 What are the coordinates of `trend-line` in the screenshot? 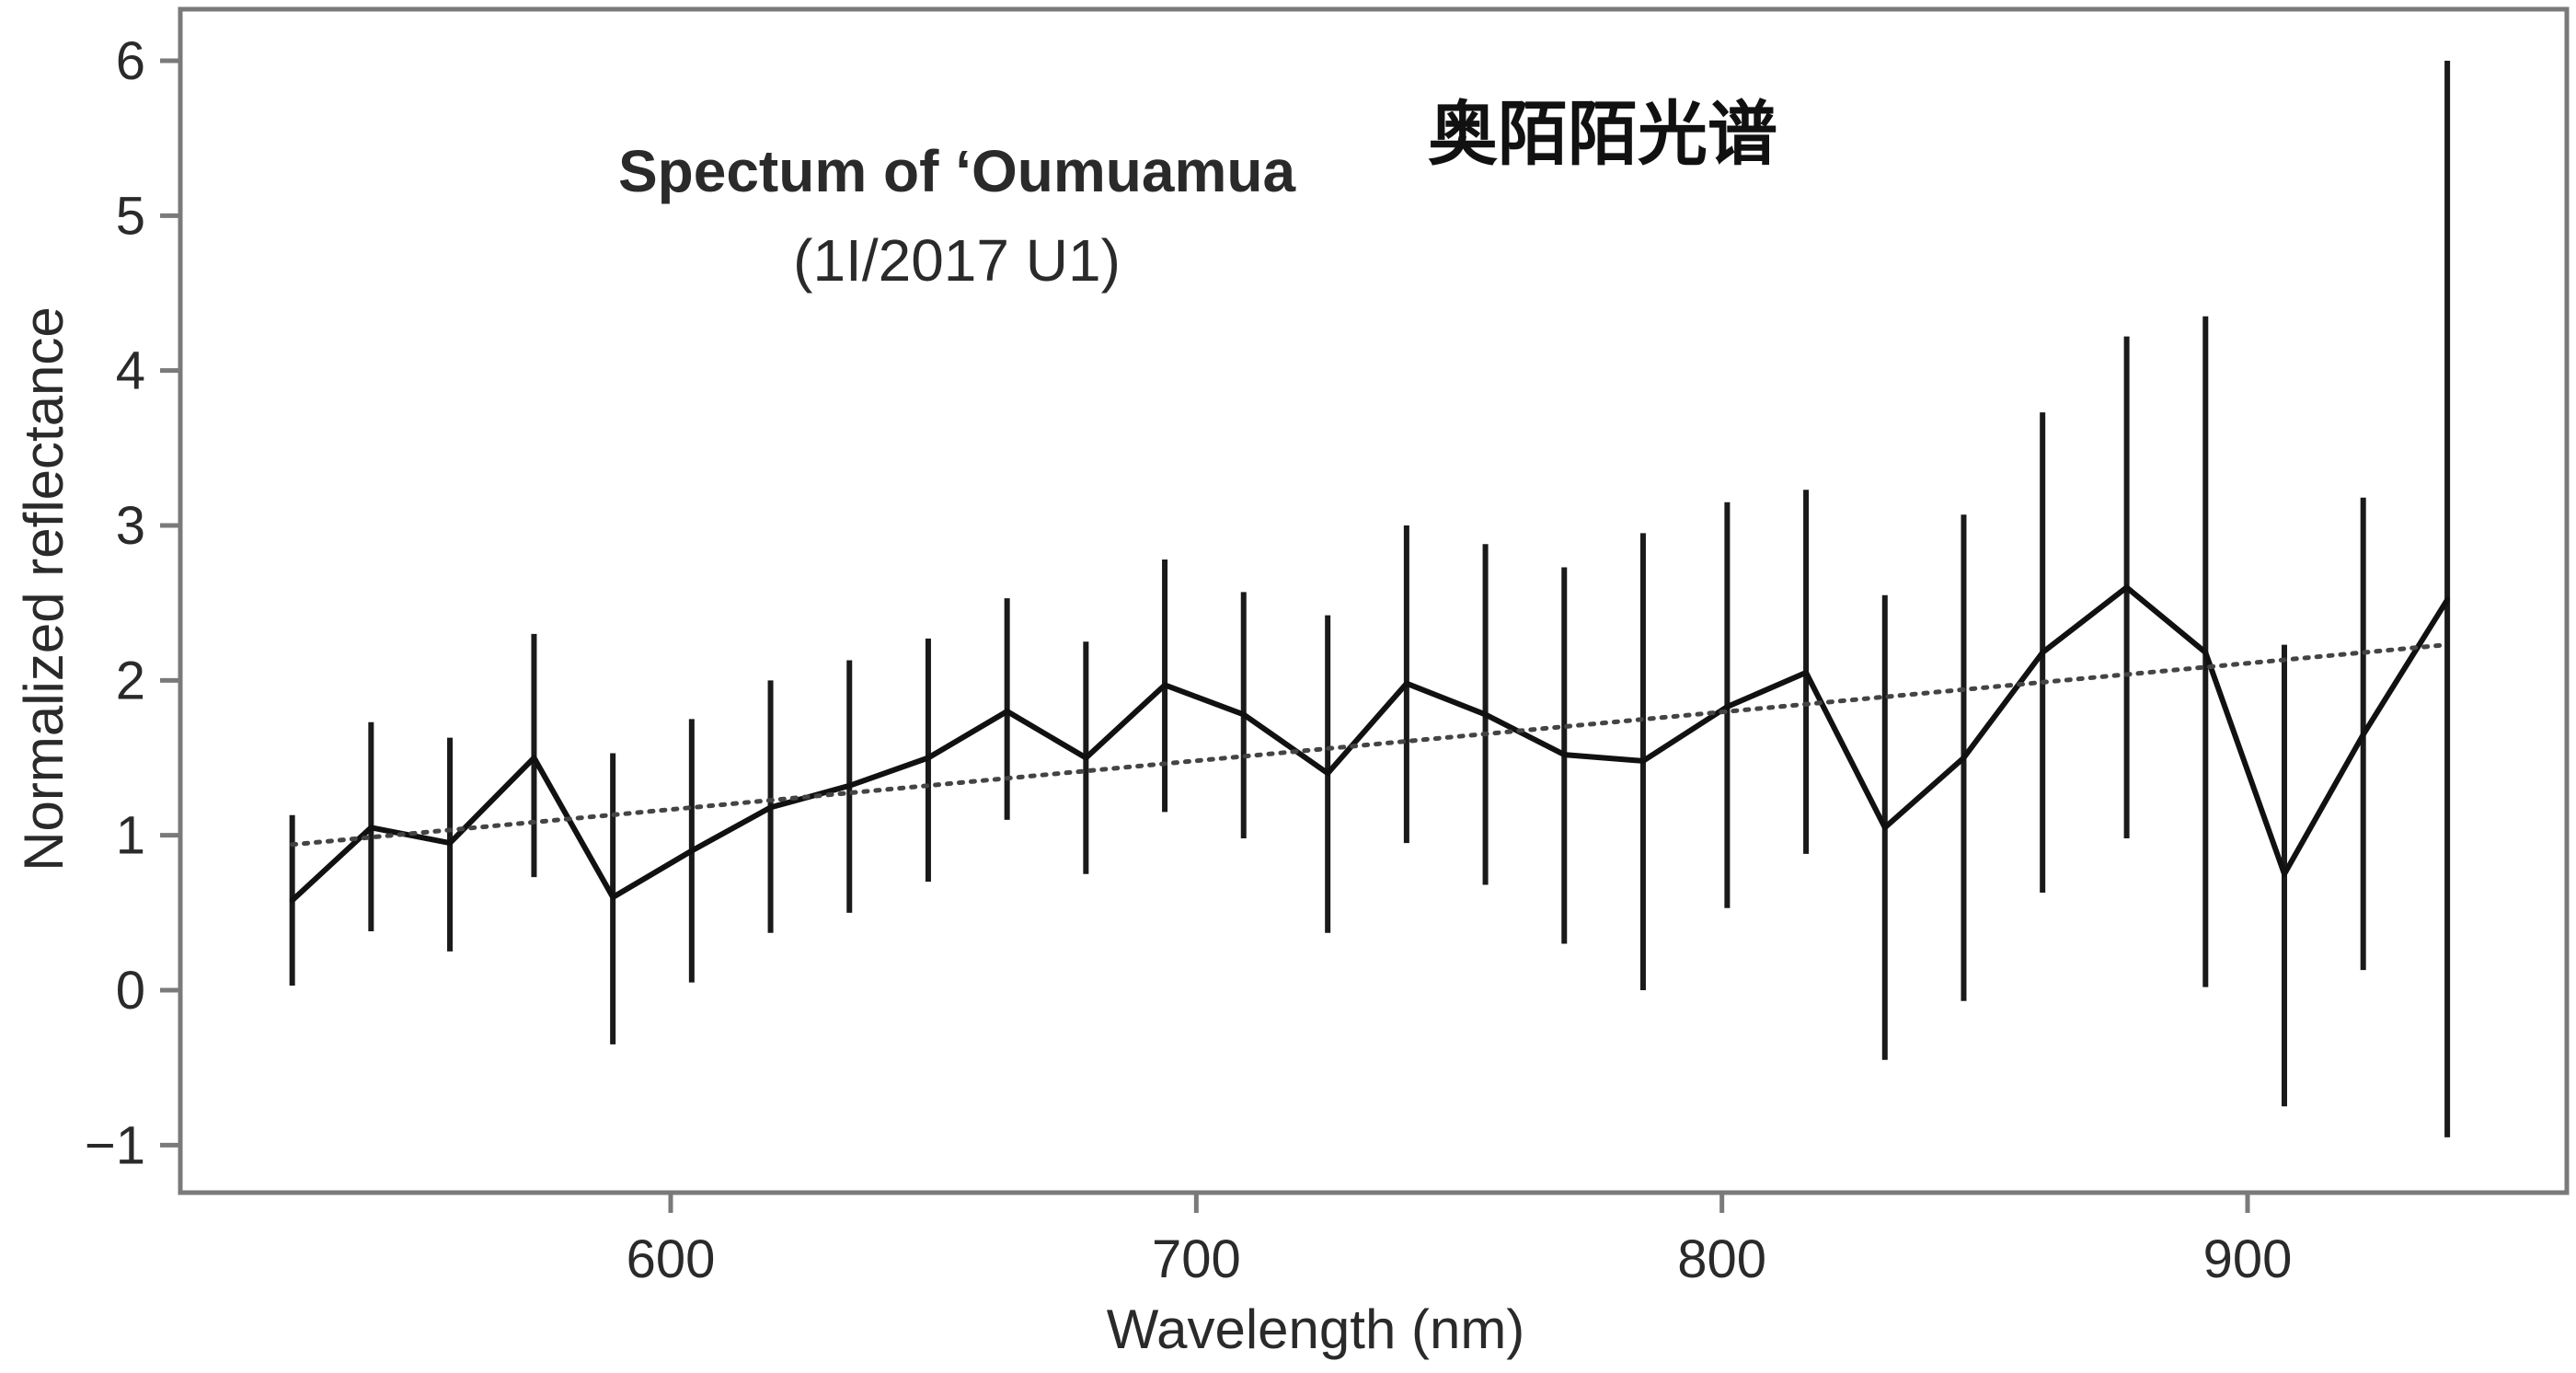 It's located at (1370, 745).